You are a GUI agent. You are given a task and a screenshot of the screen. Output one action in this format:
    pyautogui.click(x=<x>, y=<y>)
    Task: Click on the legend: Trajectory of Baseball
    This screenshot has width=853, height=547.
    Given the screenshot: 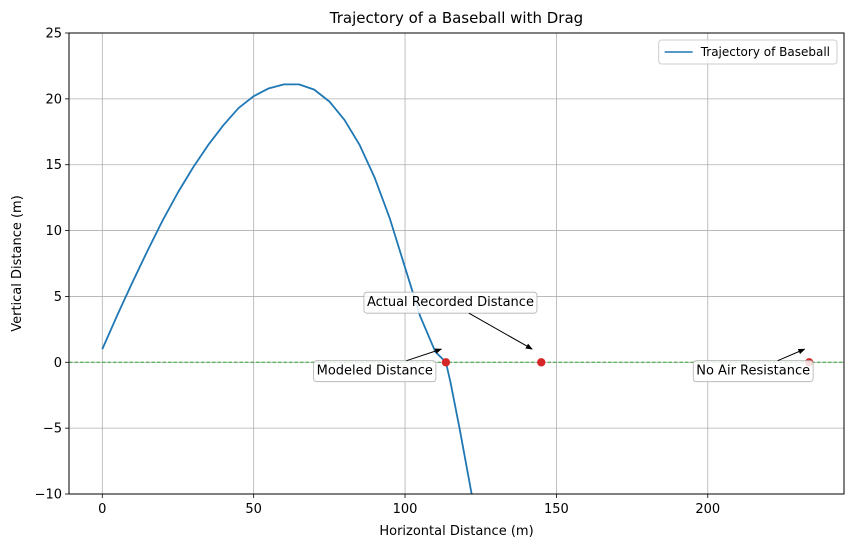 What is the action you would take?
    pyautogui.click(x=748, y=52)
    